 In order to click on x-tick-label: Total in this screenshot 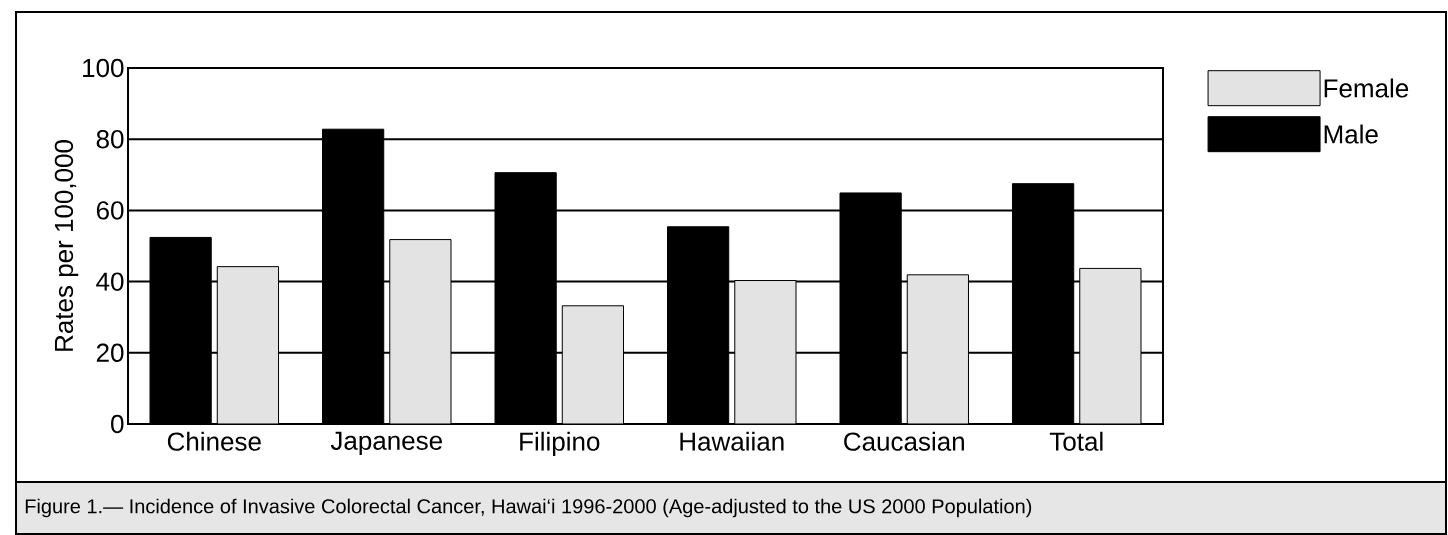, I will do `click(1076, 441)`.